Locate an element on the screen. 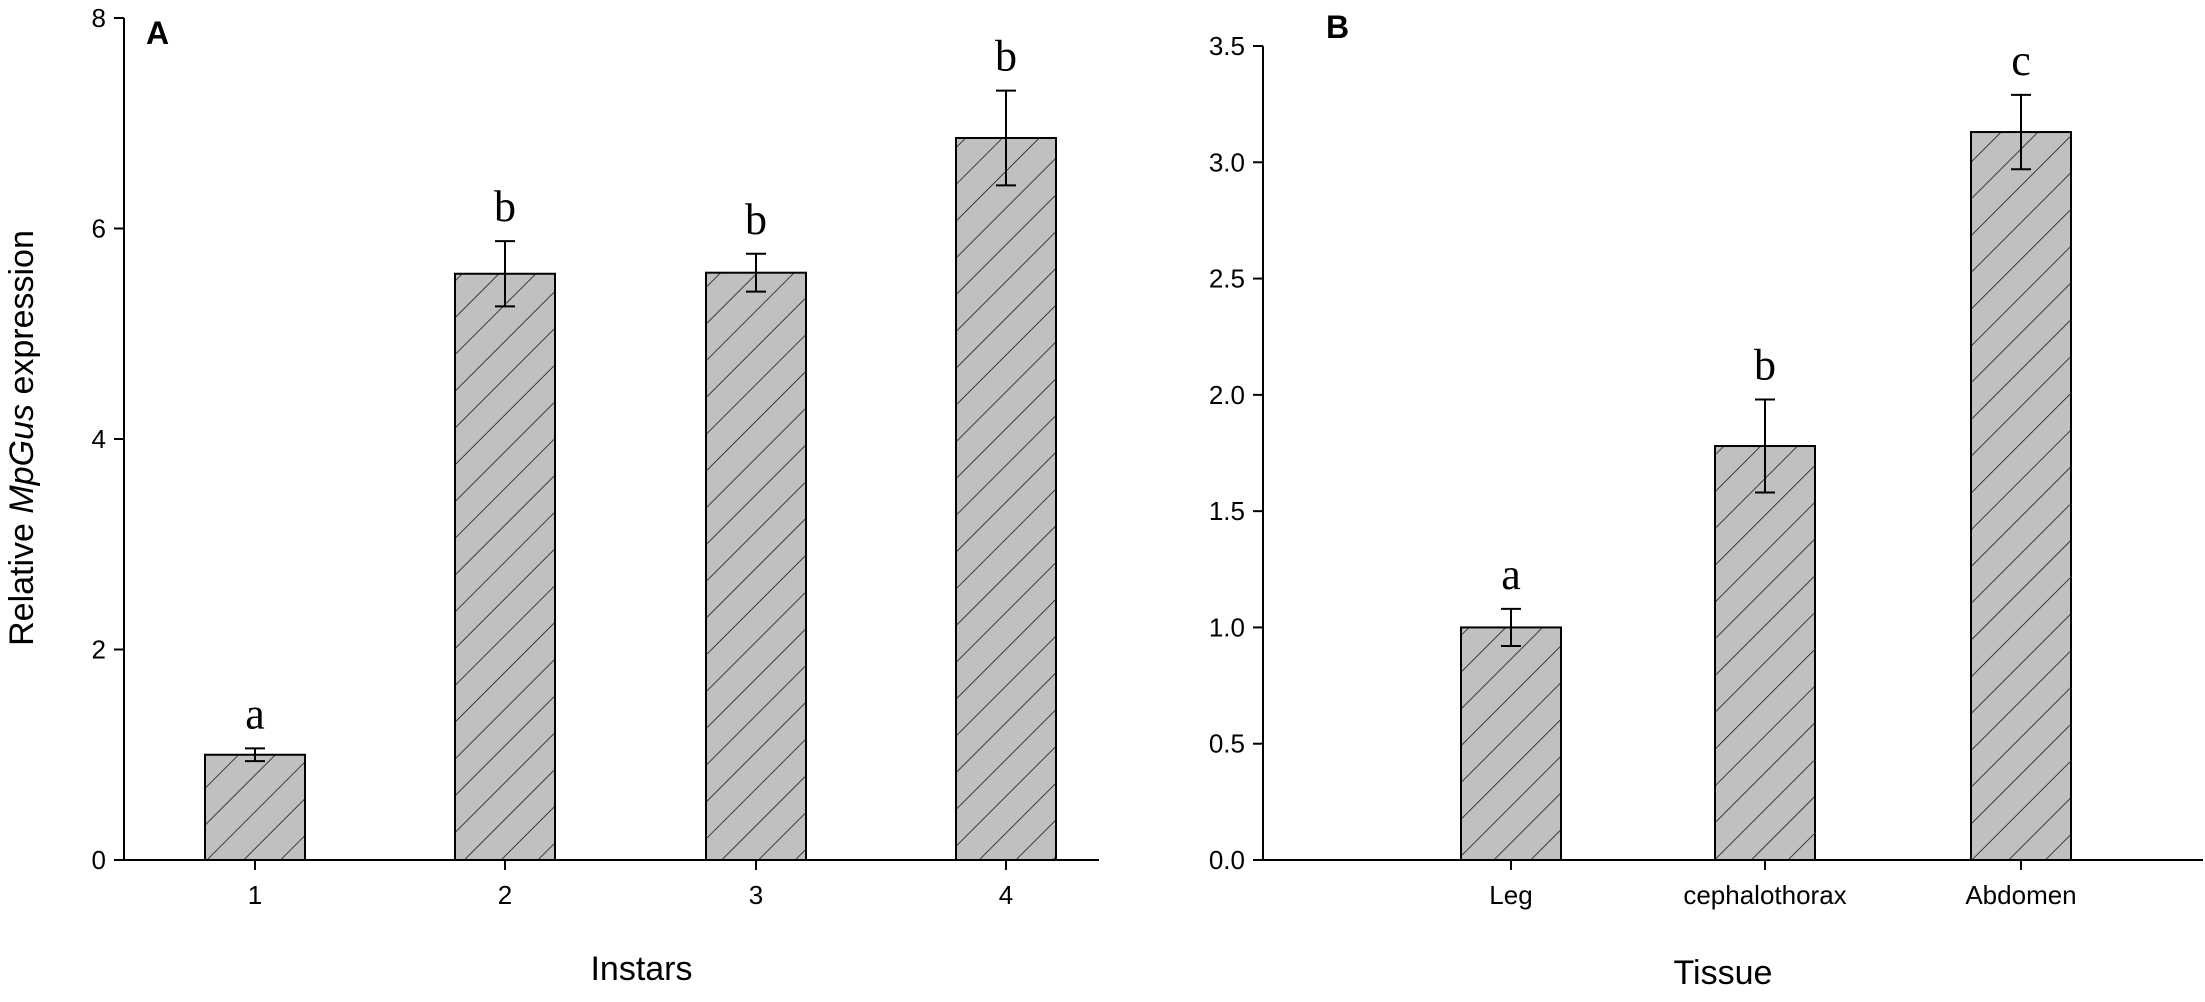  panel-a-x-tick-label: 4 is located at coordinates (1006, 895).